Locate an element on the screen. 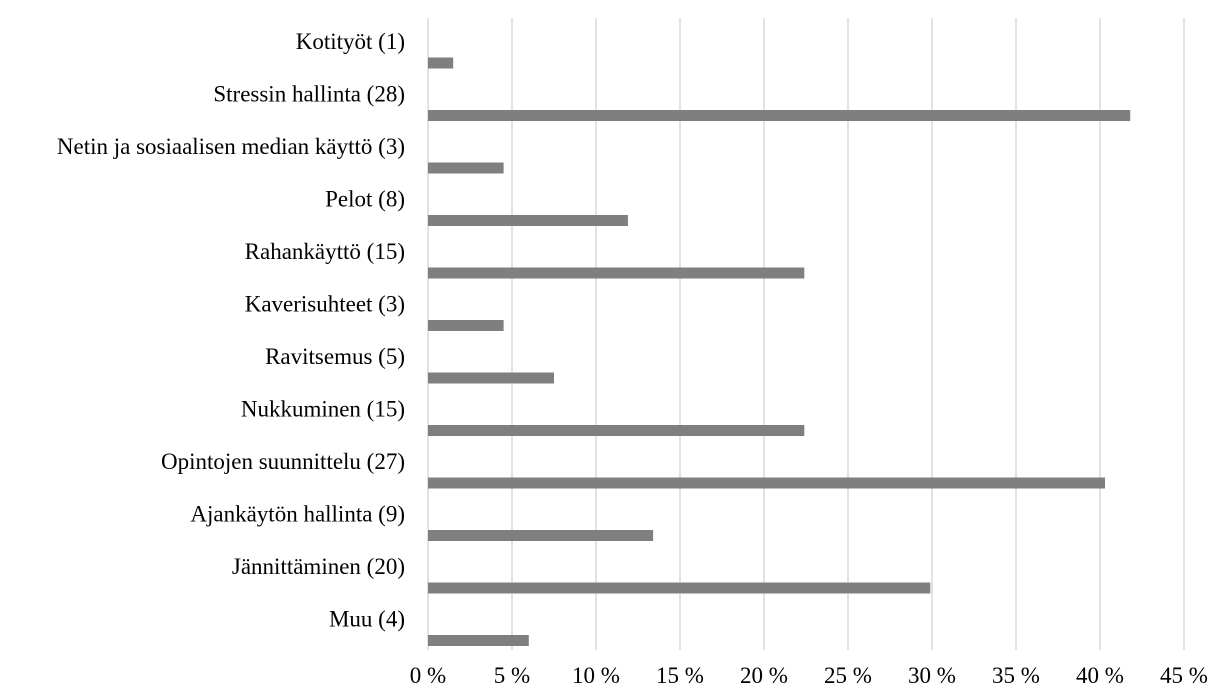 Image resolution: width=1214 pixels, height=691 pixels. category-label: Pelot (8) is located at coordinates (365, 199).